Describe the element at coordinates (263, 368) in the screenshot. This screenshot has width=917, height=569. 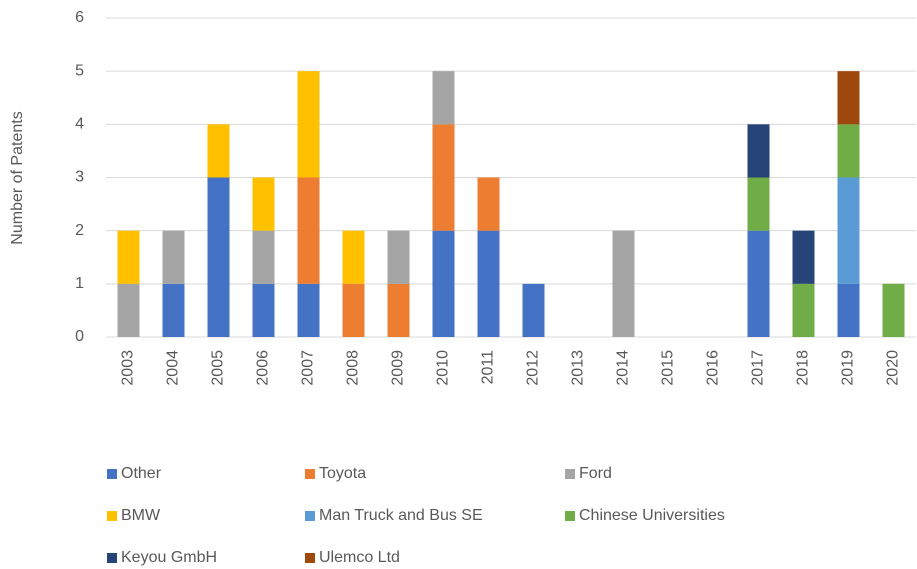
I see `x-tick-label: 2006` at that location.